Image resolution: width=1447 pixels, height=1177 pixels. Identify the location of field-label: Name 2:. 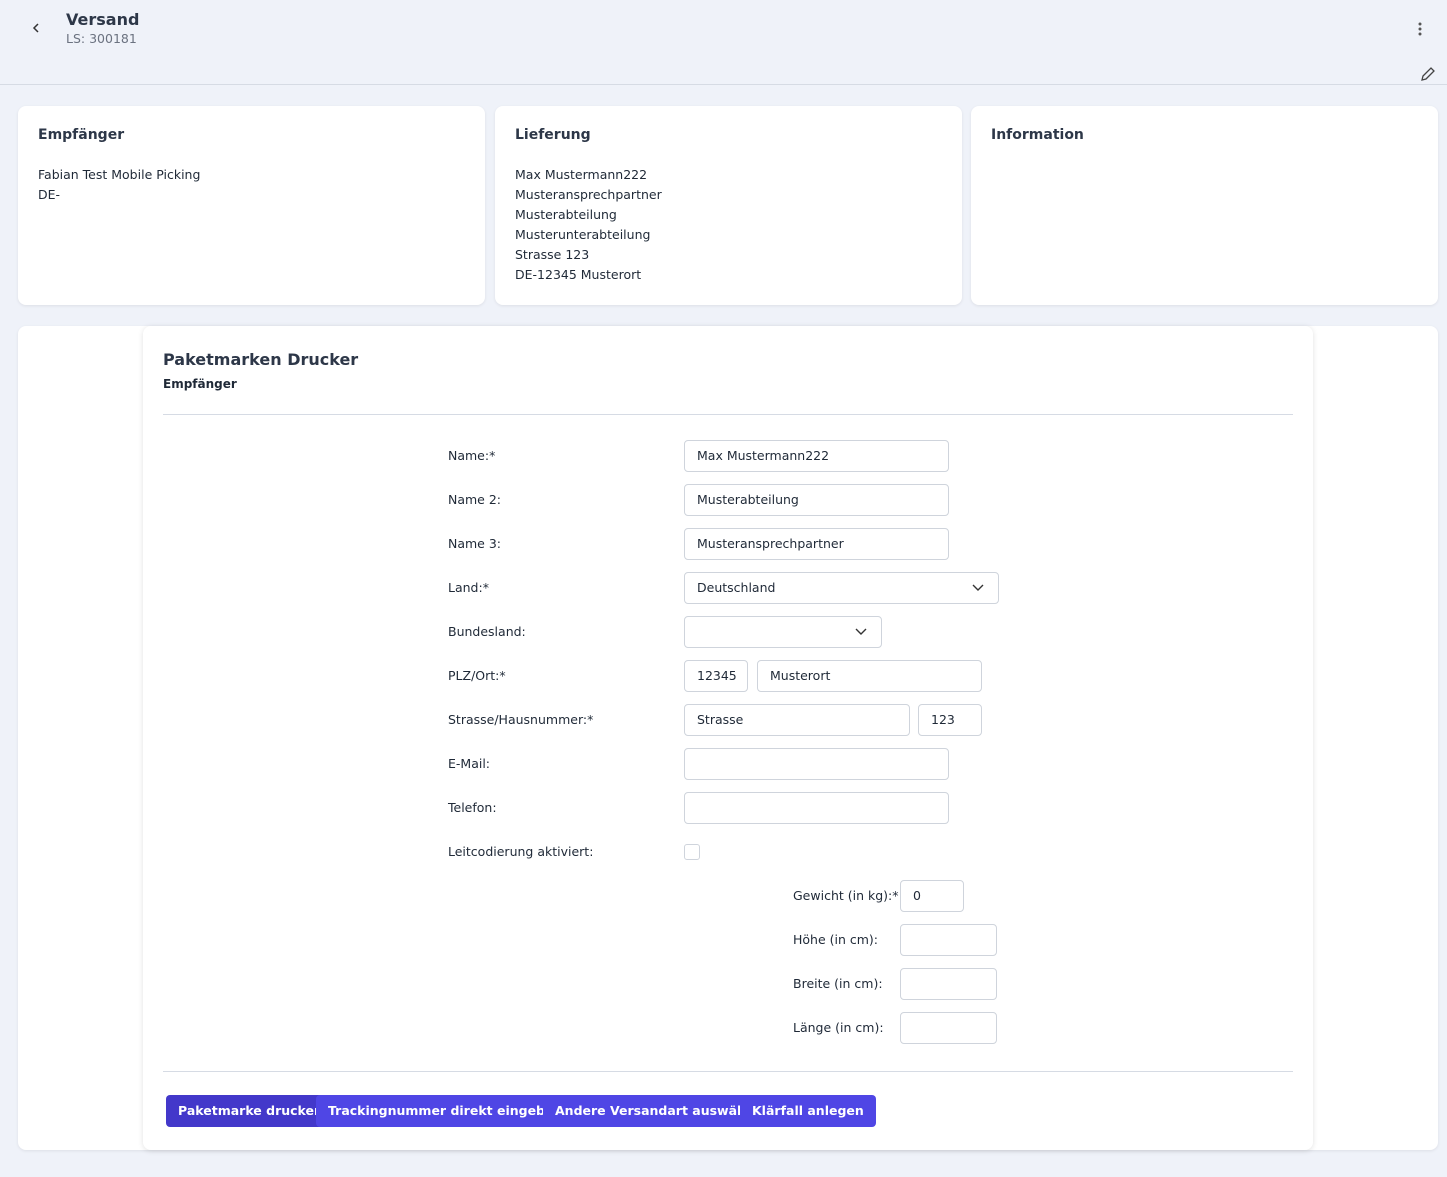
(475, 499).